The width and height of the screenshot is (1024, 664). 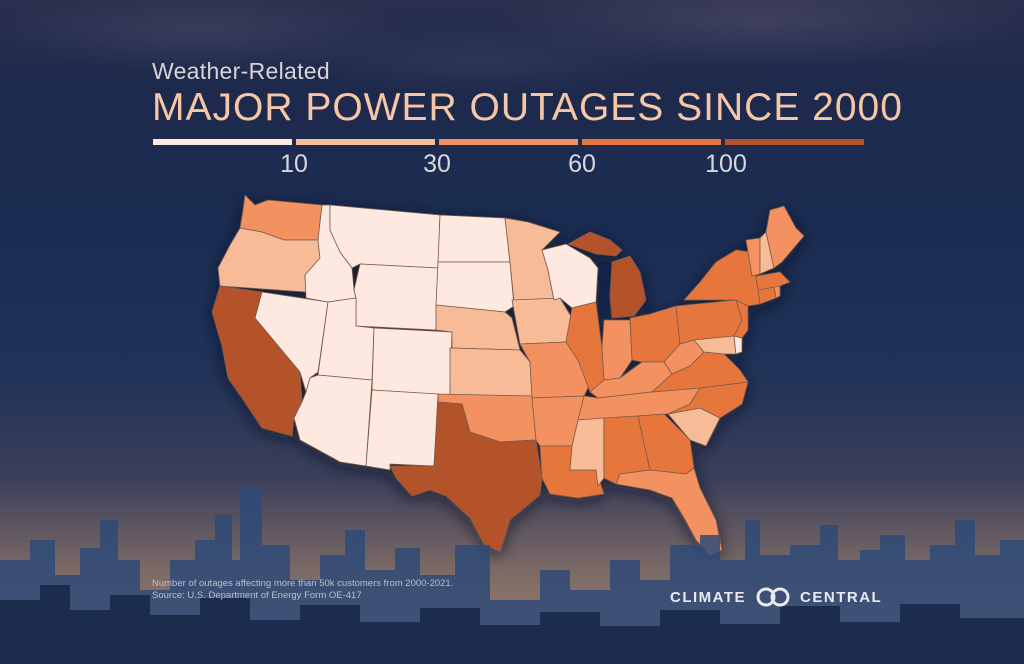 I want to click on logo-text-right: CENTRAL, so click(x=841, y=597).